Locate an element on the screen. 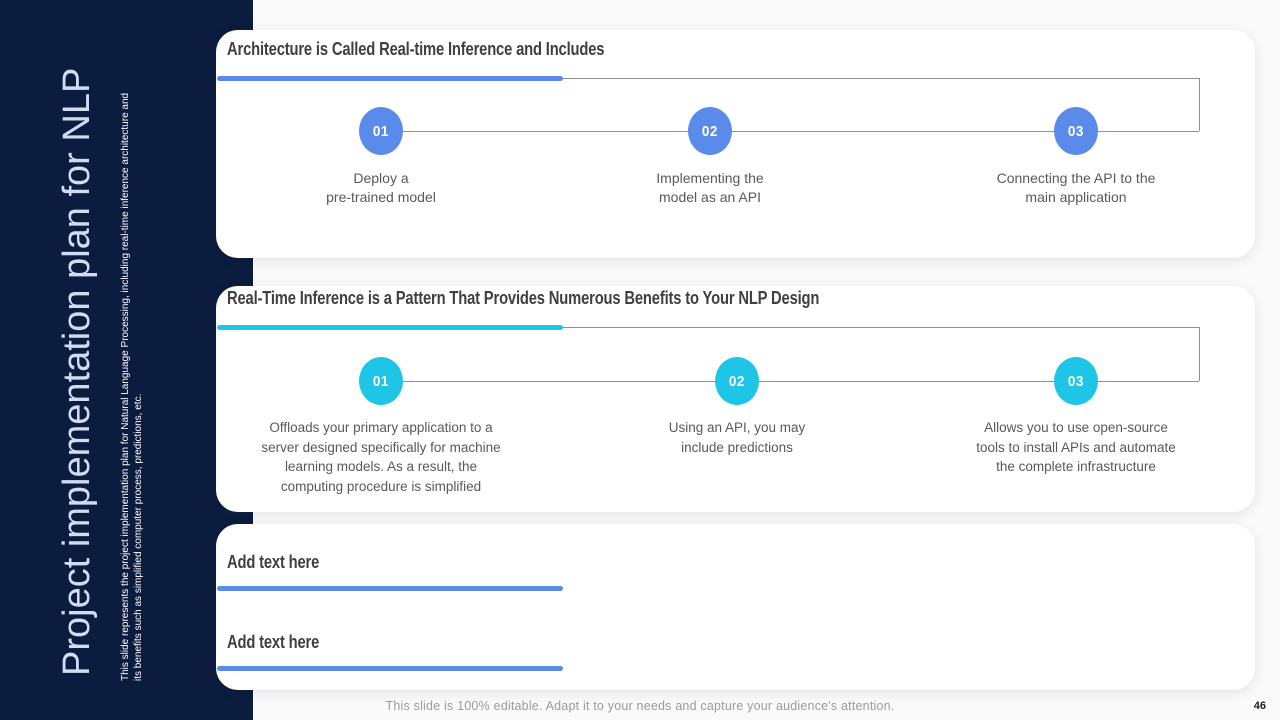 The width and height of the screenshot is (1280, 720). step-2-label: Implementing the model as an API is located at coordinates (710, 187).